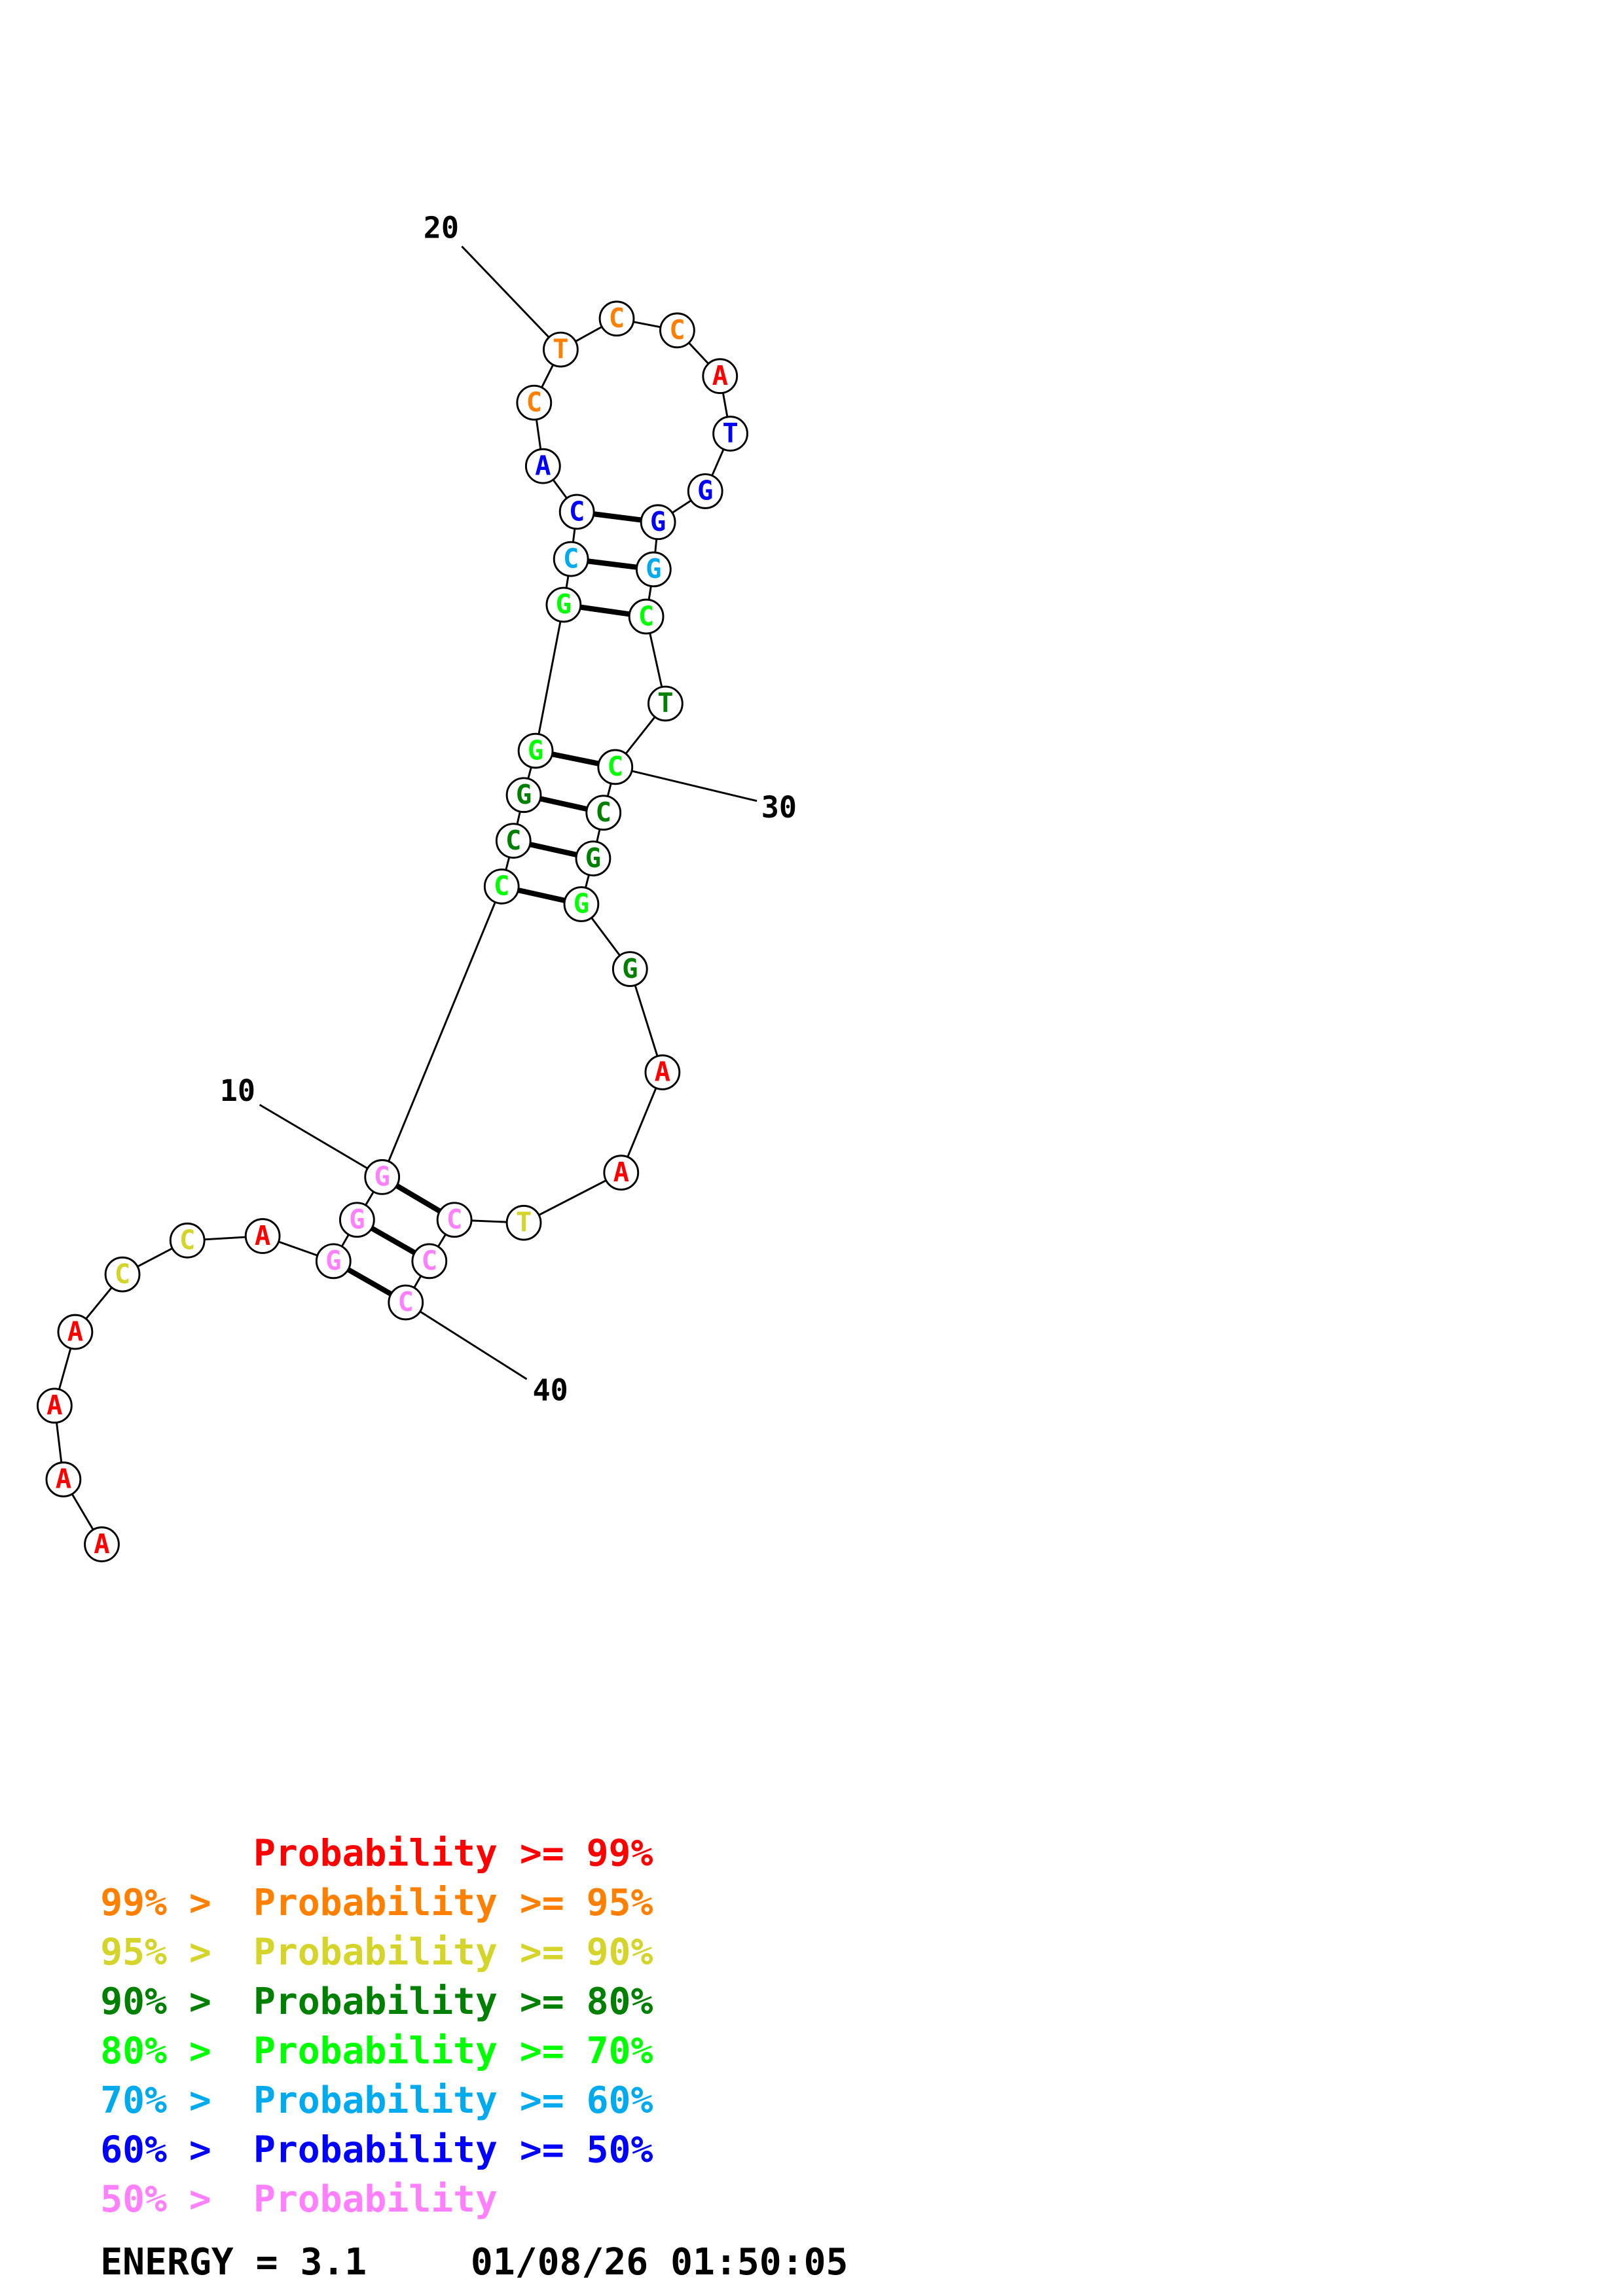  Describe the element at coordinates (155, 2150) in the screenshot. I see `legend-prefix: 60% >` at that location.